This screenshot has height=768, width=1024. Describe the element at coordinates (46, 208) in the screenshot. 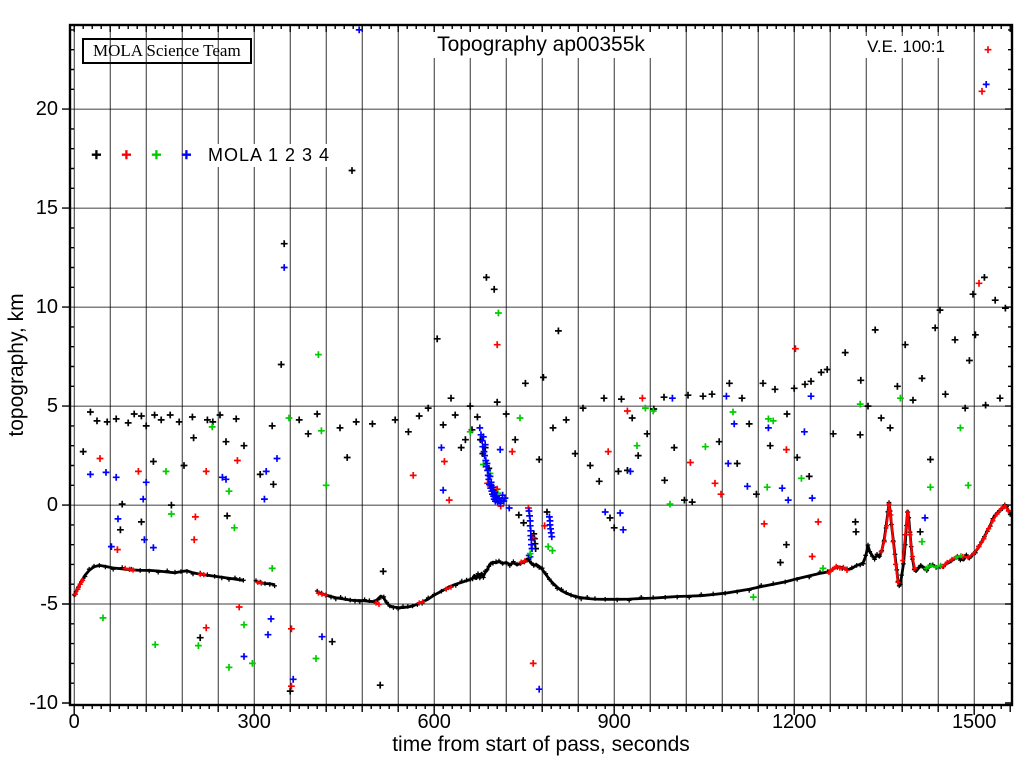

I see `y-tick-label: 15` at that location.